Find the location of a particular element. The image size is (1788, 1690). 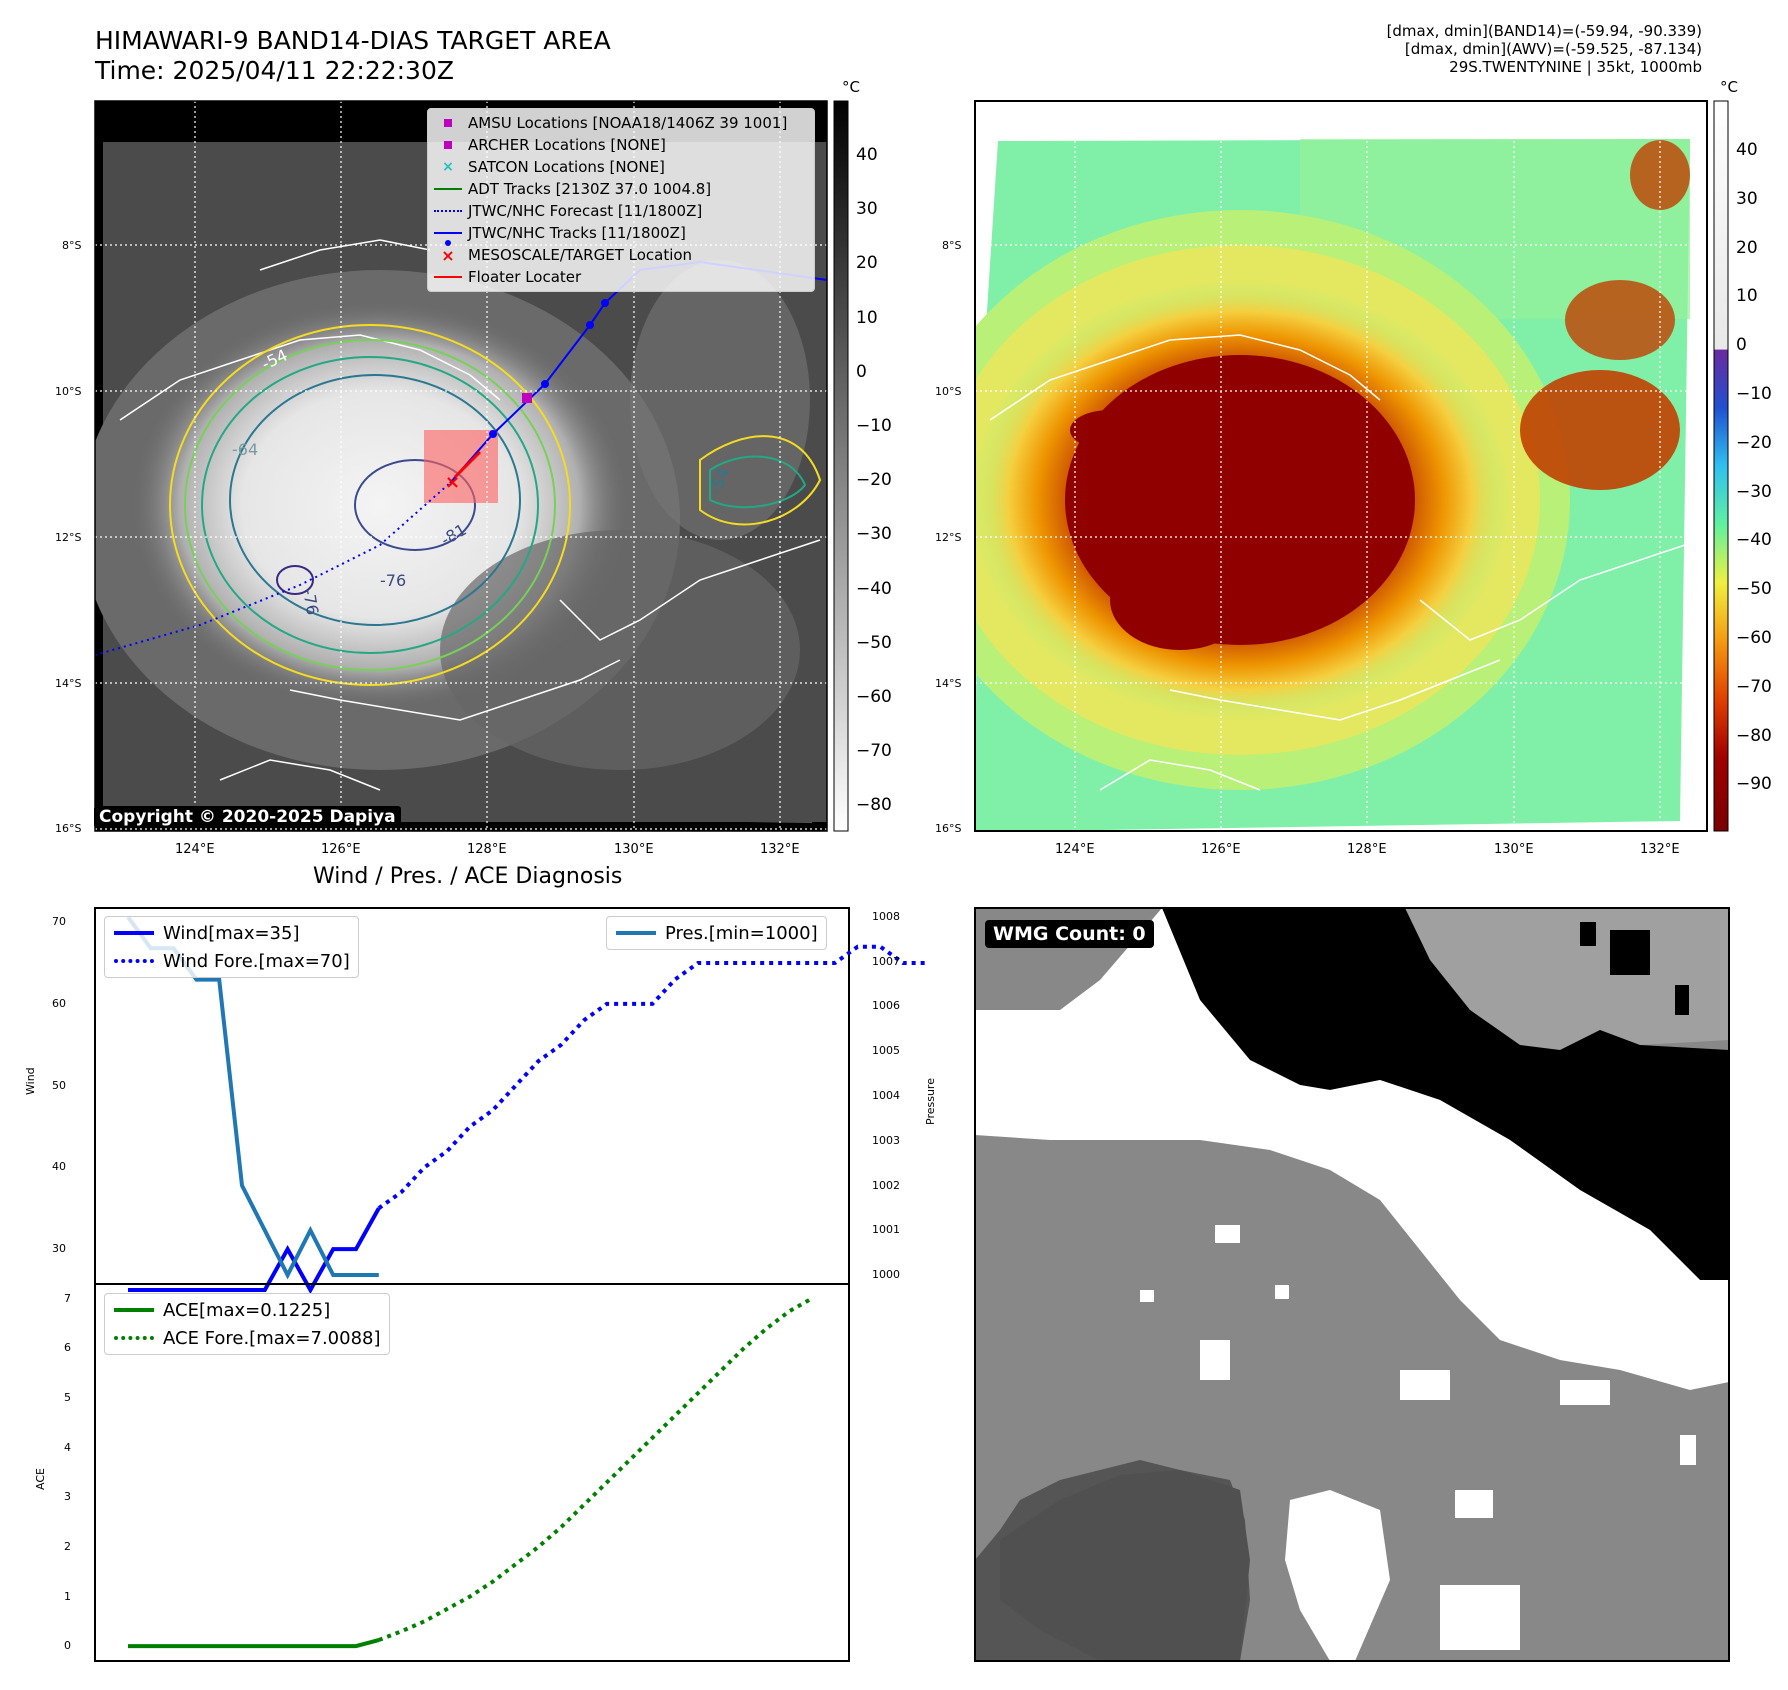

y-tick: 30 is located at coordinates (59, 1249).